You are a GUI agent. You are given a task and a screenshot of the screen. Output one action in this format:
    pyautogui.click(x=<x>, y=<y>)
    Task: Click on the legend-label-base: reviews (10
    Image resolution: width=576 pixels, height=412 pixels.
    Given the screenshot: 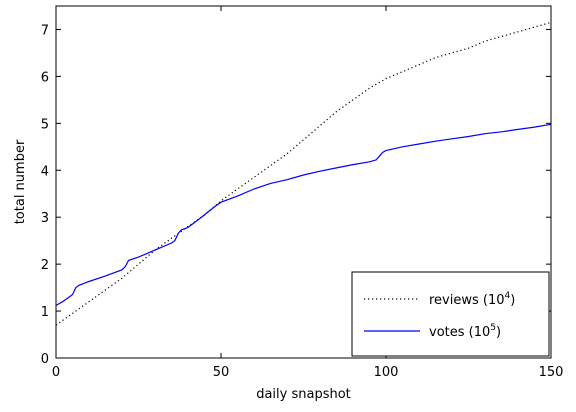 What is the action you would take?
    pyautogui.click(x=467, y=300)
    